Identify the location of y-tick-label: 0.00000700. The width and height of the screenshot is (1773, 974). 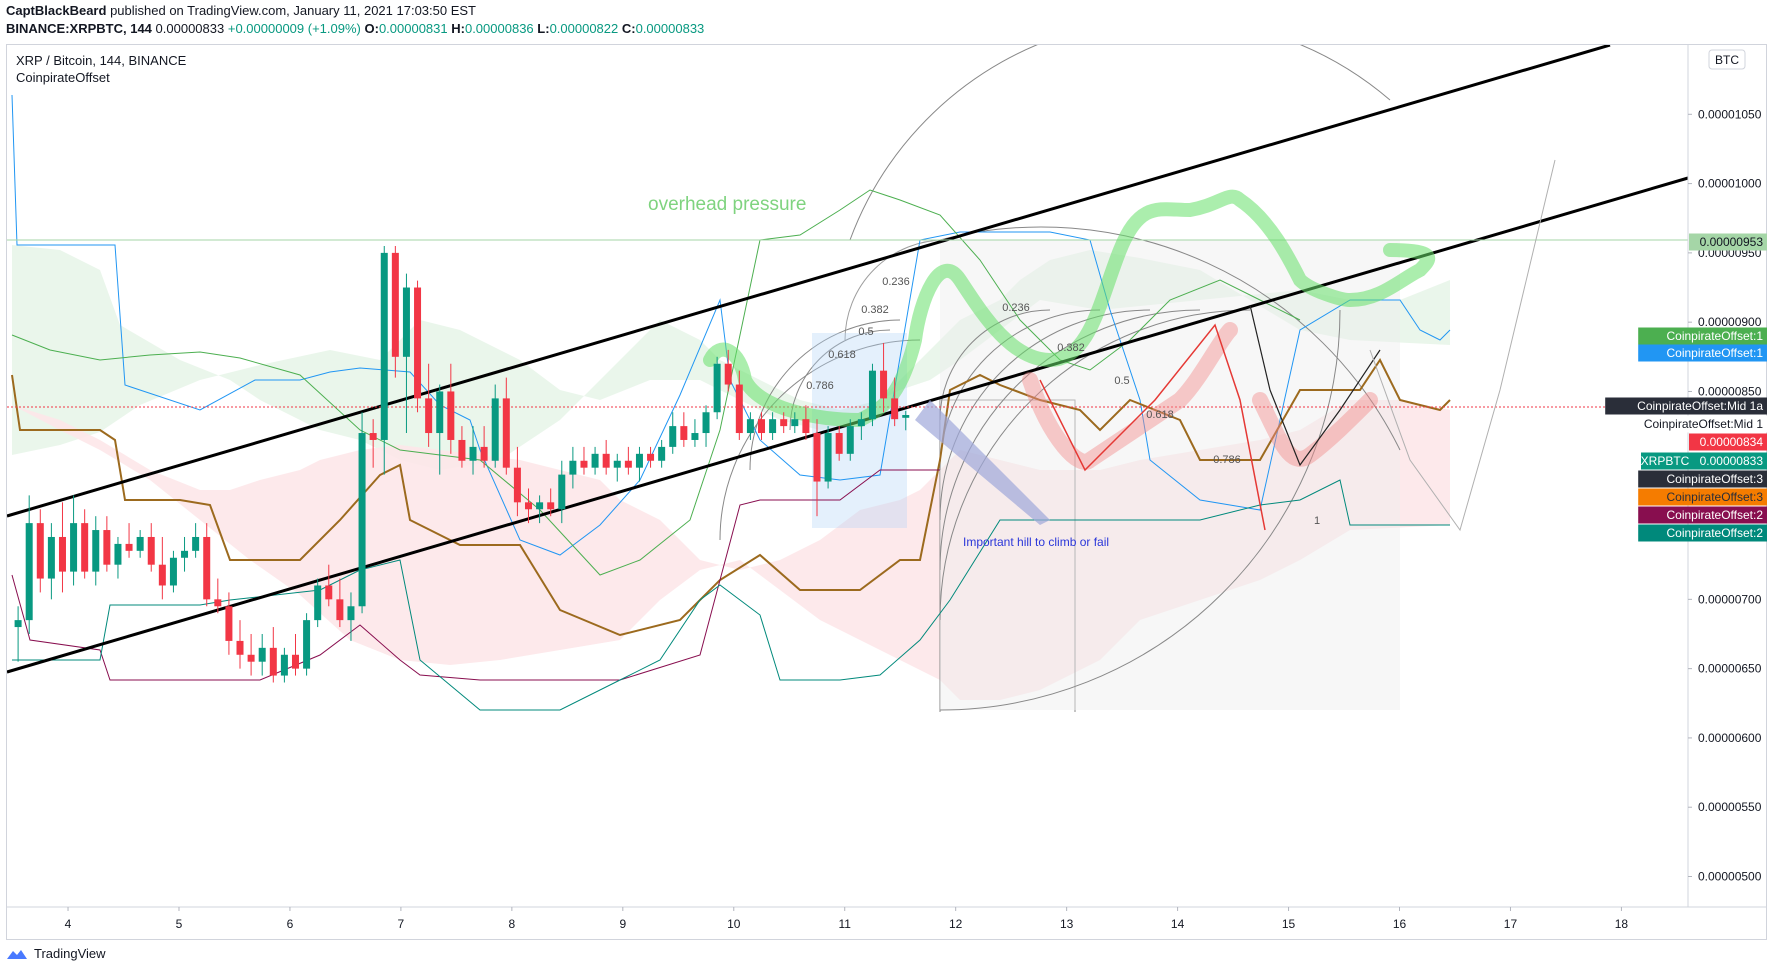
(1730, 599).